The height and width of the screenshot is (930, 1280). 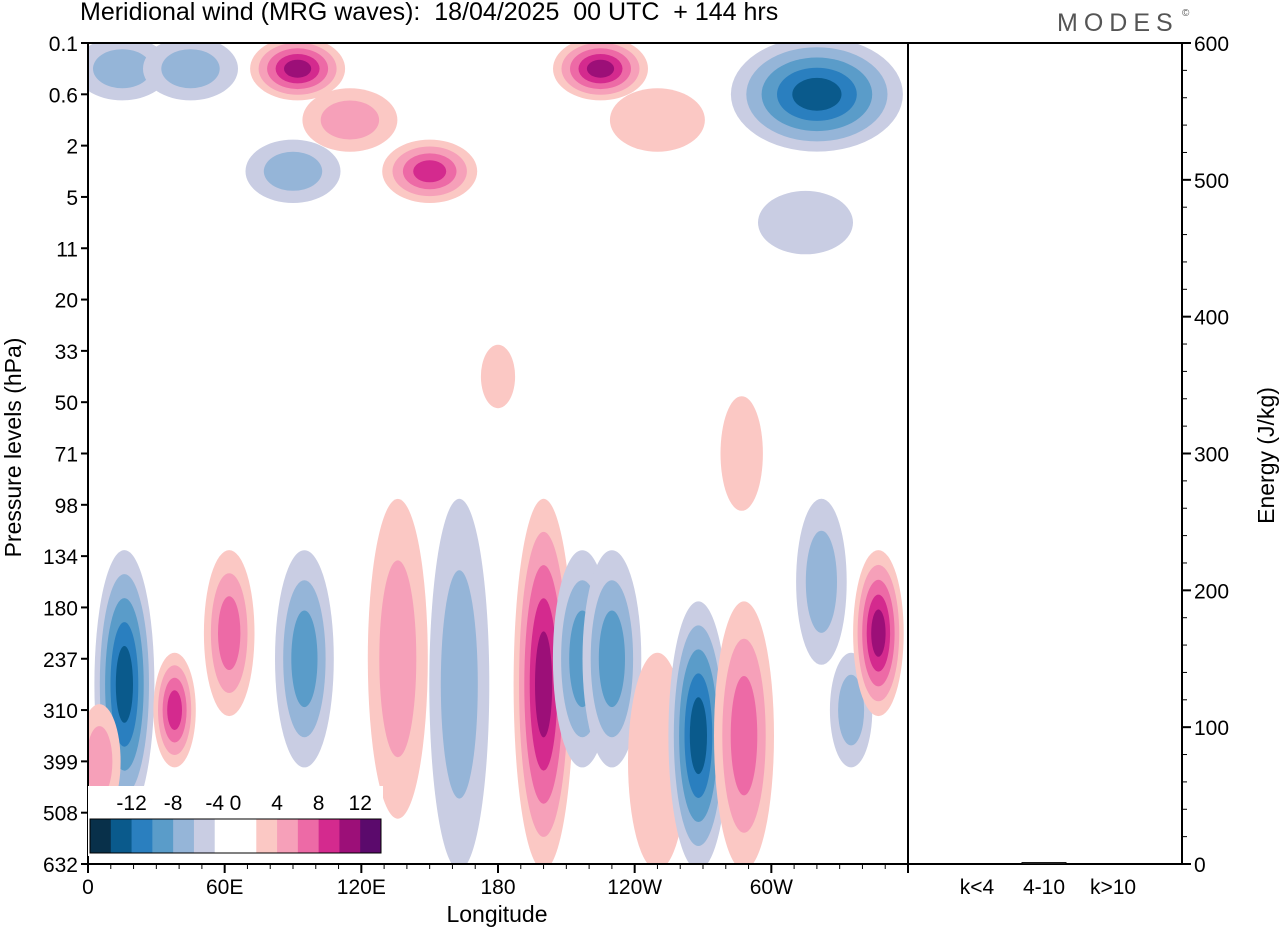 I want to click on y-tick-label: 237, so click(x=60, y=660).